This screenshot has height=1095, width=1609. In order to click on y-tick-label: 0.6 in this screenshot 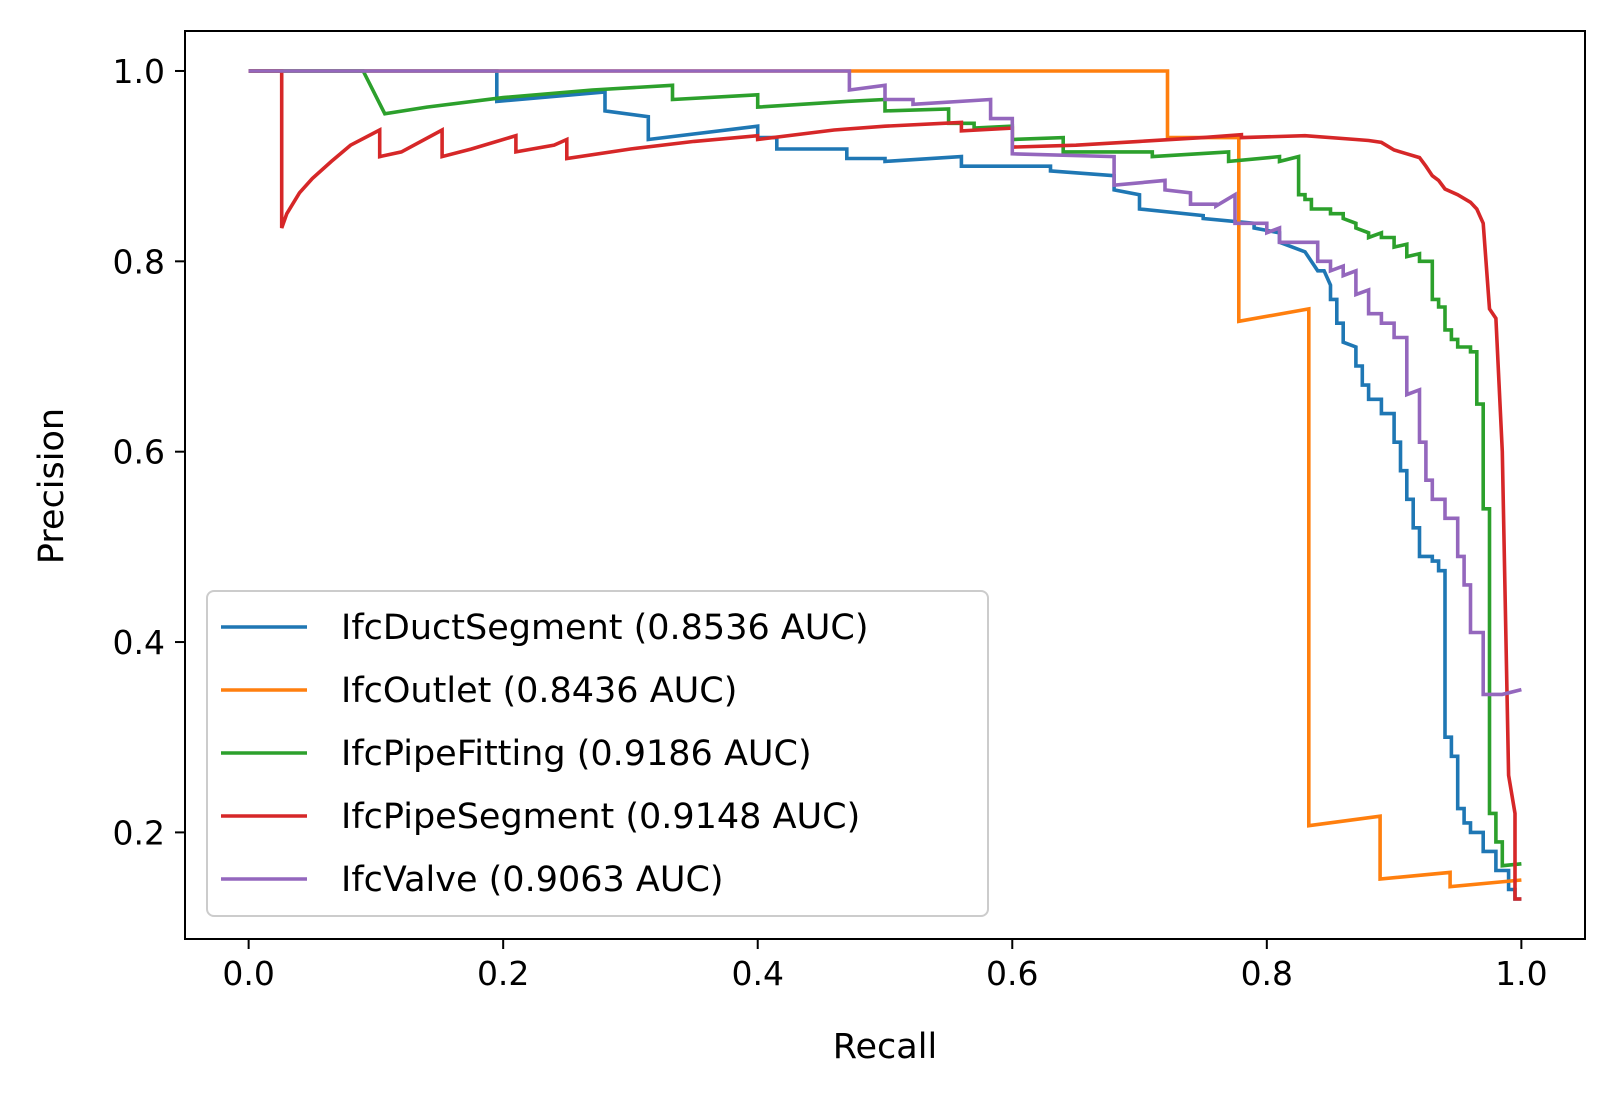, I will do `click(139, 452)`.